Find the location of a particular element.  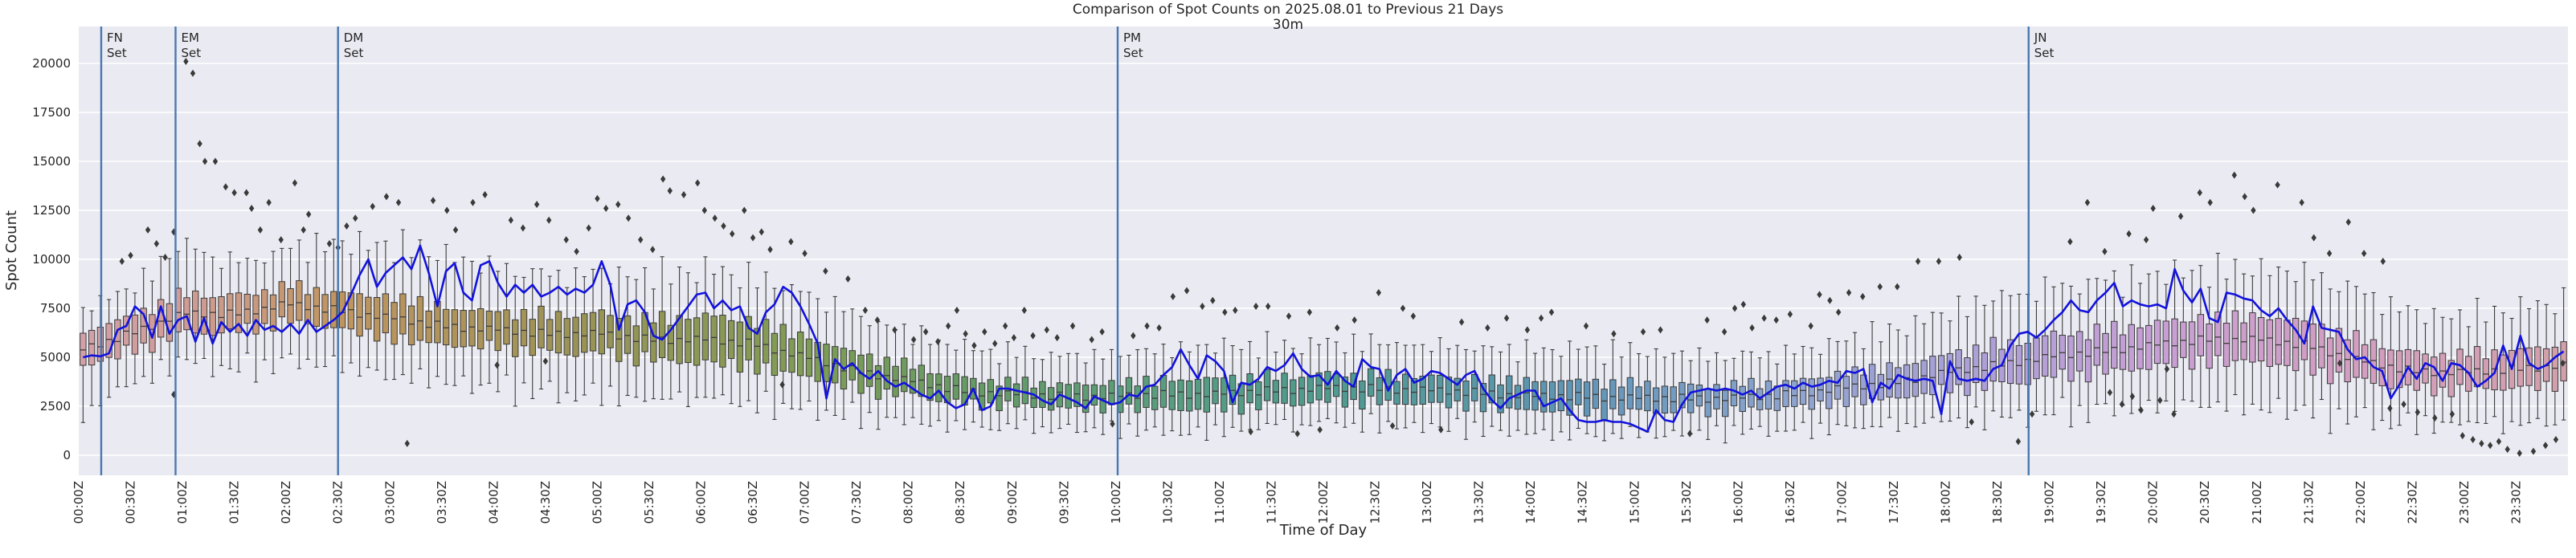

x-tick-label: 15:30Z is located at coordinates (1687, 502).